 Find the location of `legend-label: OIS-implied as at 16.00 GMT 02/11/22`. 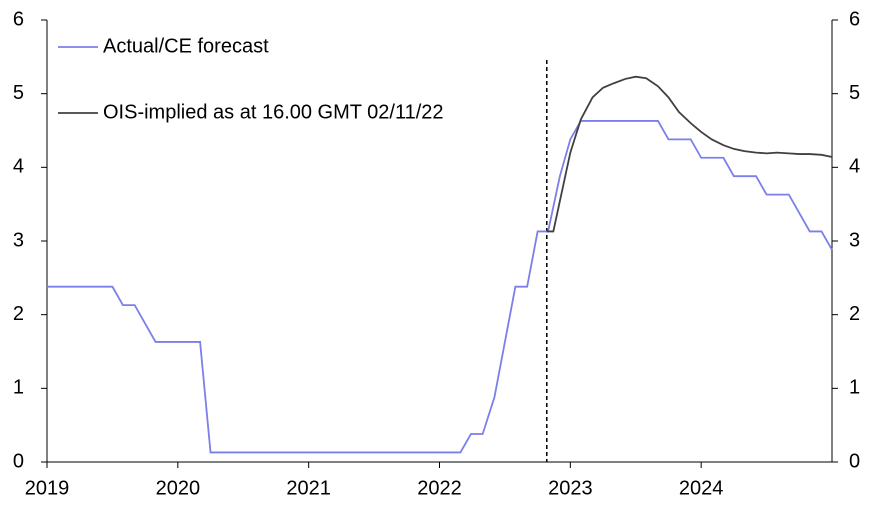

legend-label: OIS-implied as at 16.00 GMT 02/11/22 is located at coordinates (273, 112).